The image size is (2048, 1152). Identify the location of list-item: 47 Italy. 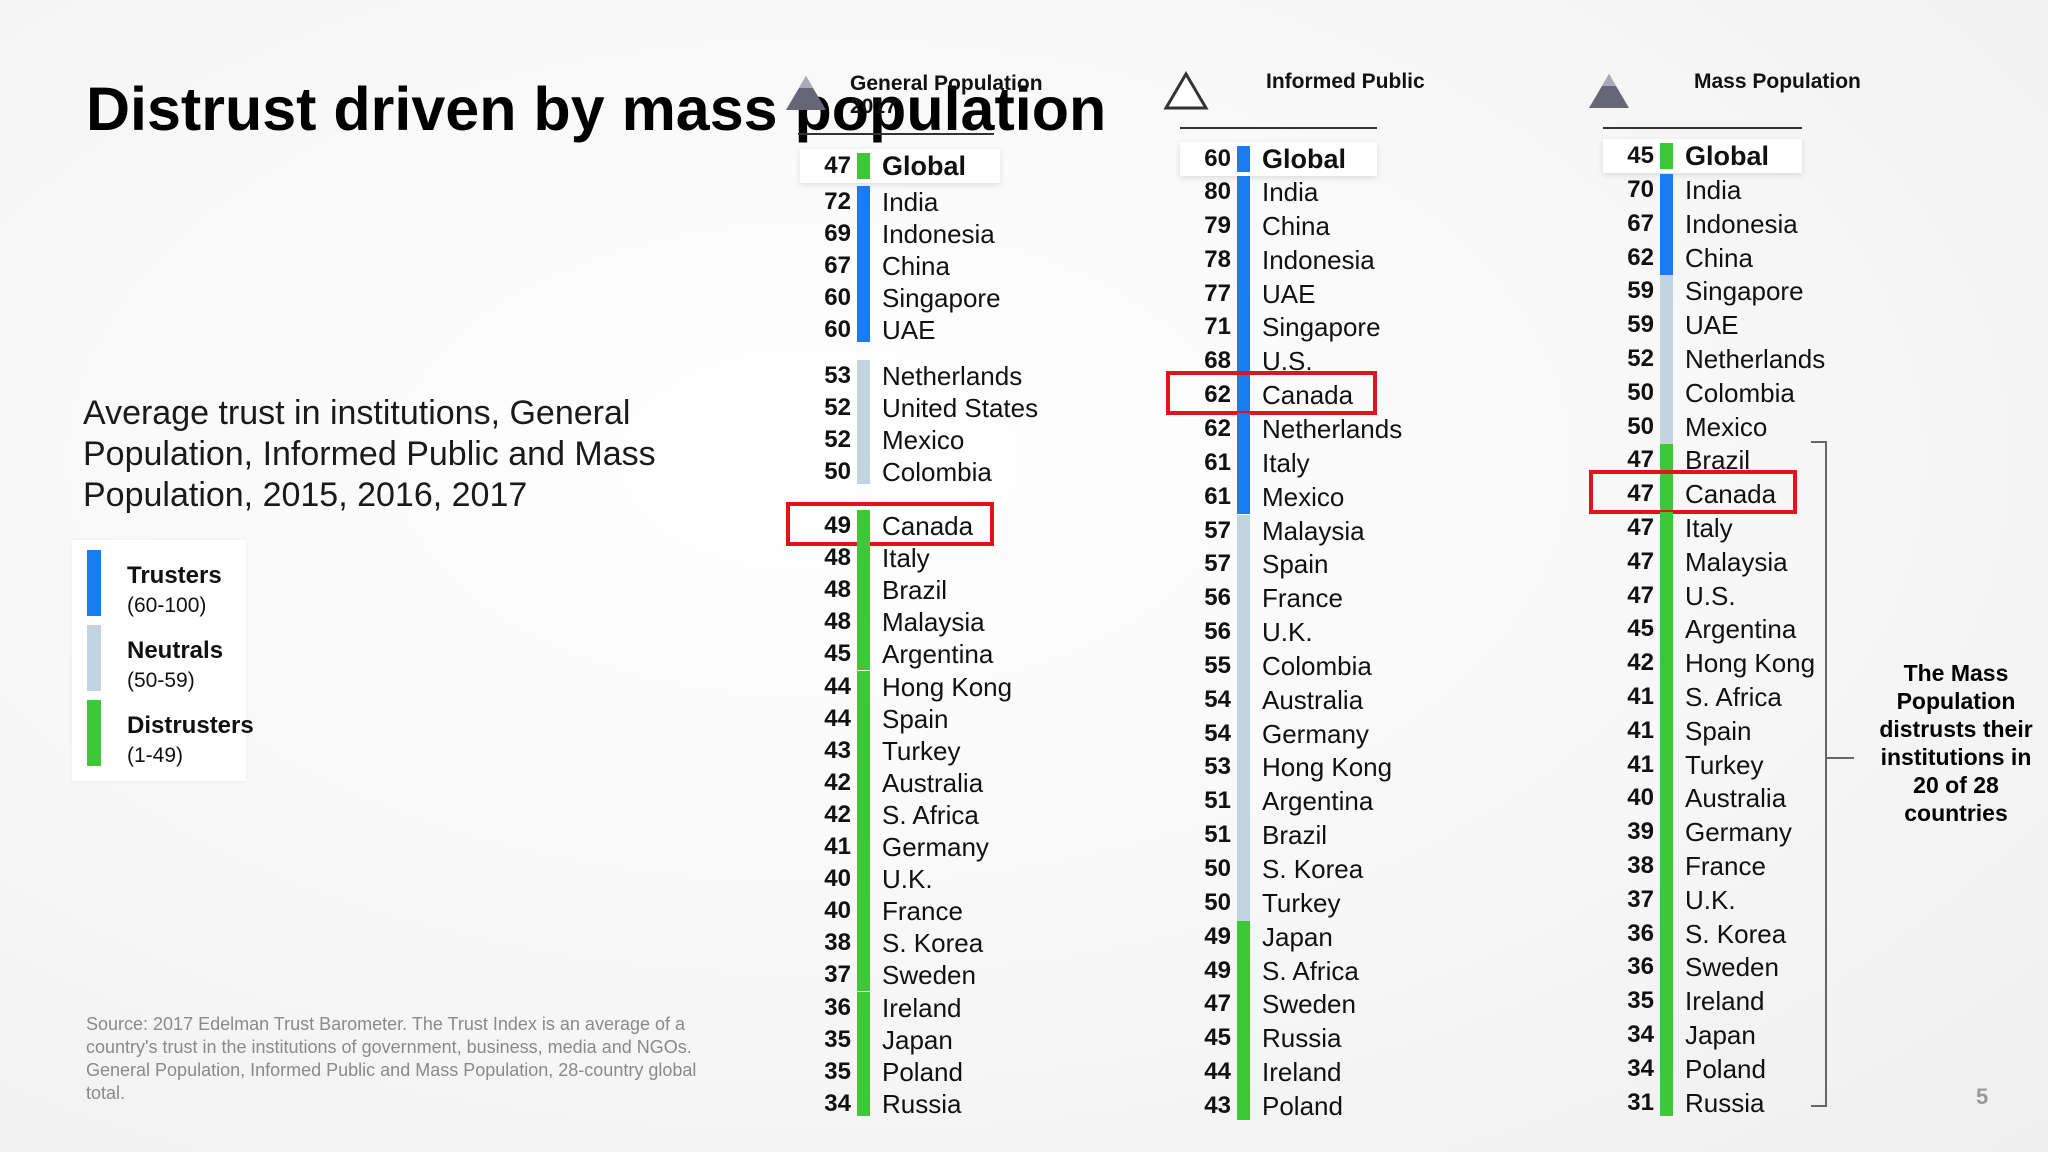
(1733, 528).